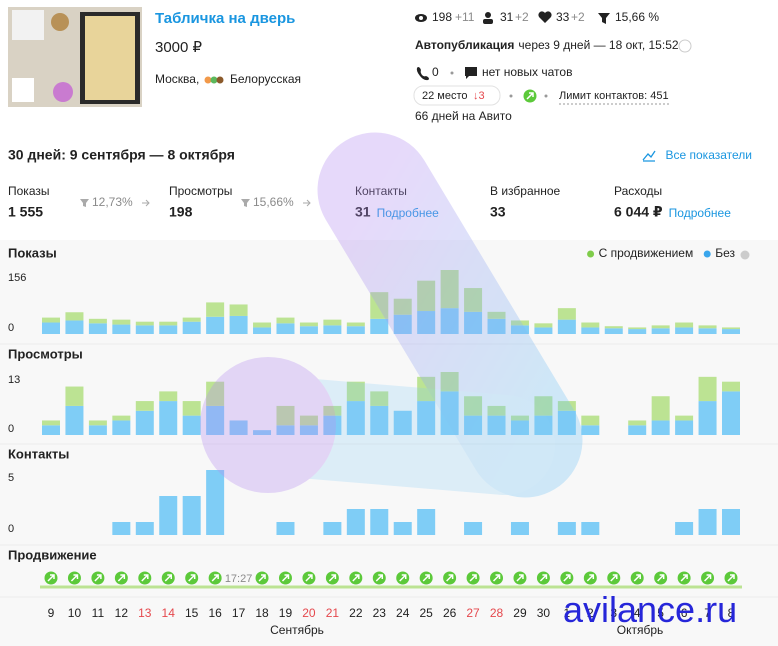 This screenshot has height=646, width=778. I want to click on metric-label: Контакты, so click(381, 191).